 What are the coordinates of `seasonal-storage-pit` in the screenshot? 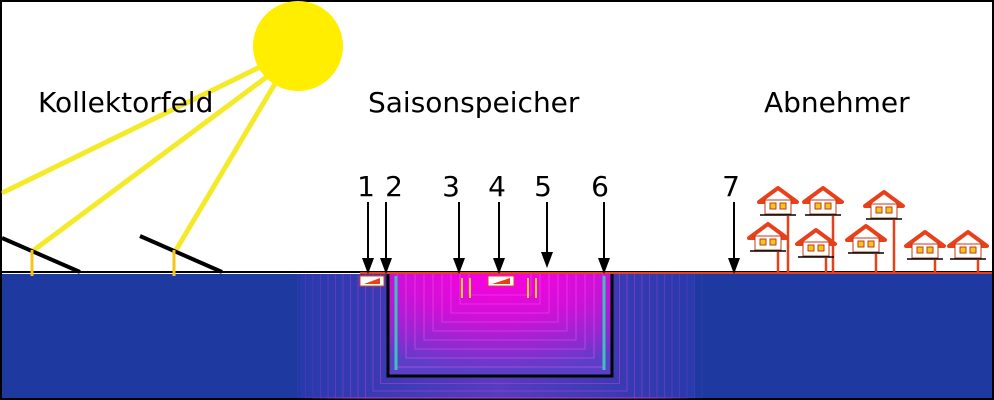 It's located at (500, 325).